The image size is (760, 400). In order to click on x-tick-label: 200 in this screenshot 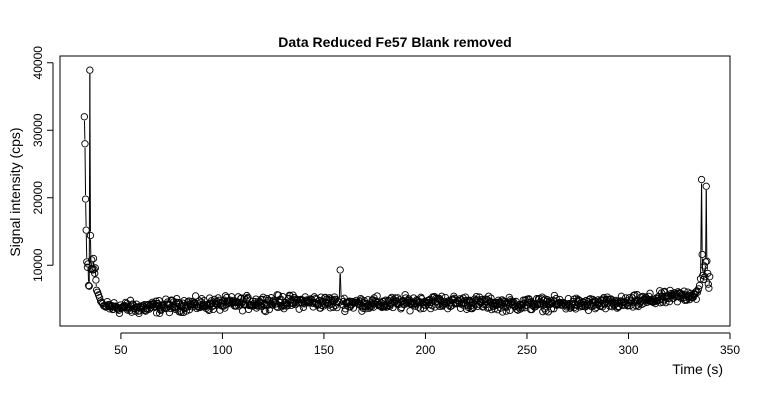, I will do `click(425, 350)`.